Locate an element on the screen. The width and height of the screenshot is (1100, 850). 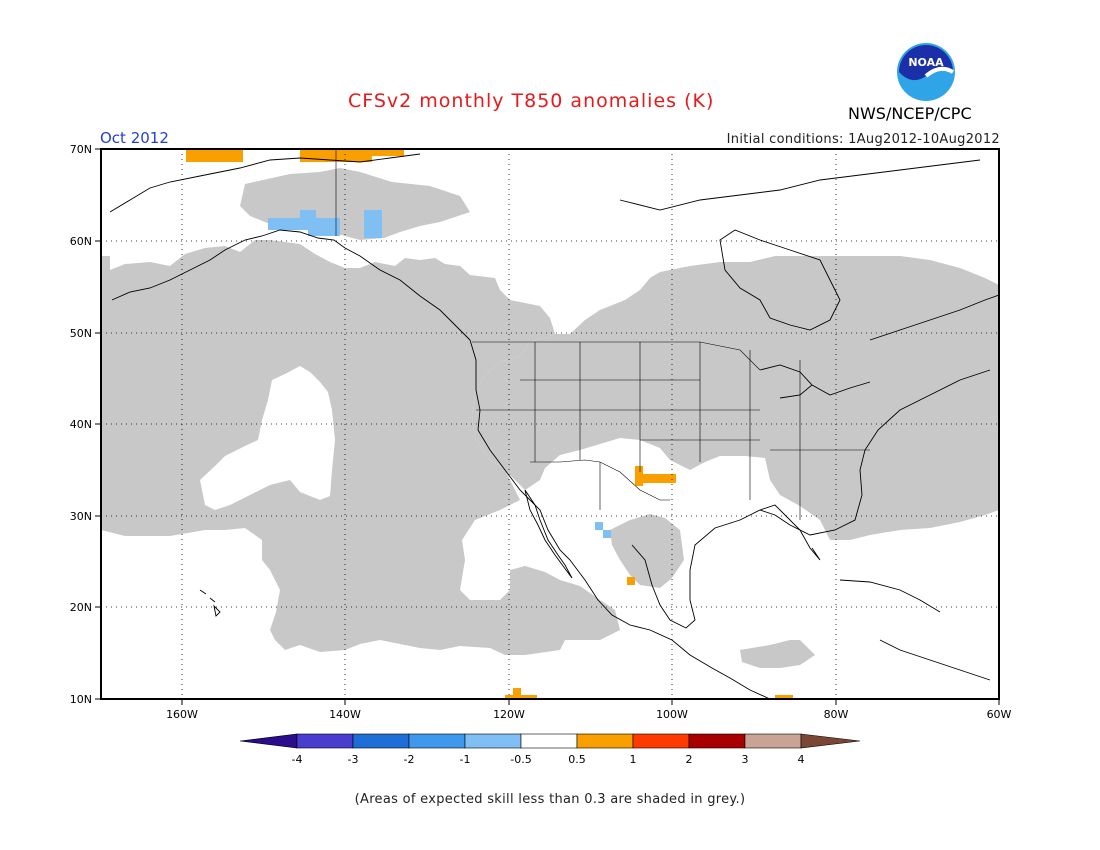
noaa-logo: NOAA is located at coordinates (926, 72).